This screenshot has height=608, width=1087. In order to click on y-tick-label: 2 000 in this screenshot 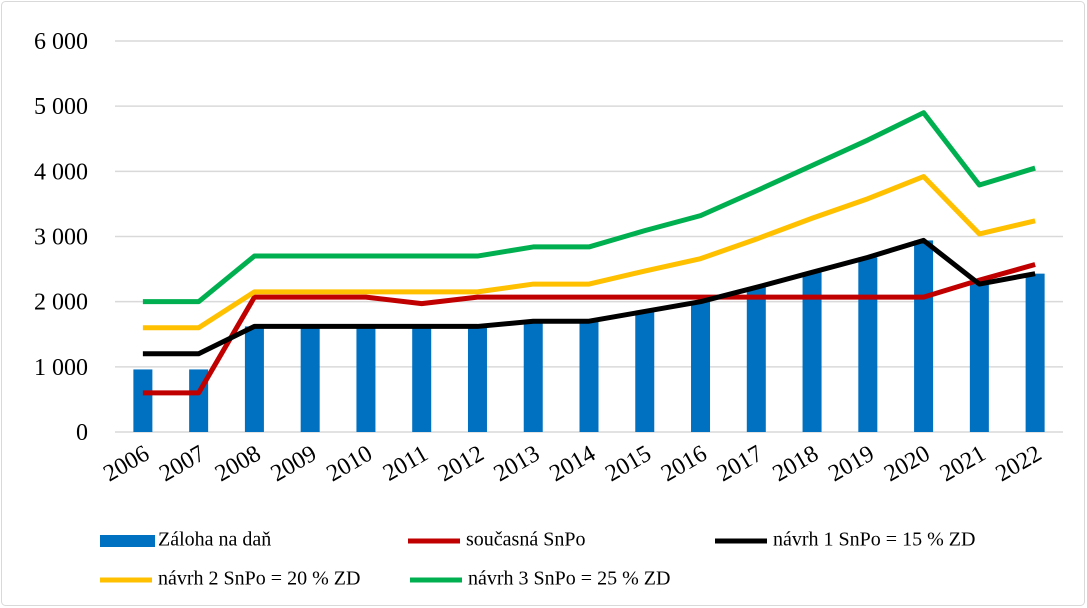, I will do `click(61, 303)`.